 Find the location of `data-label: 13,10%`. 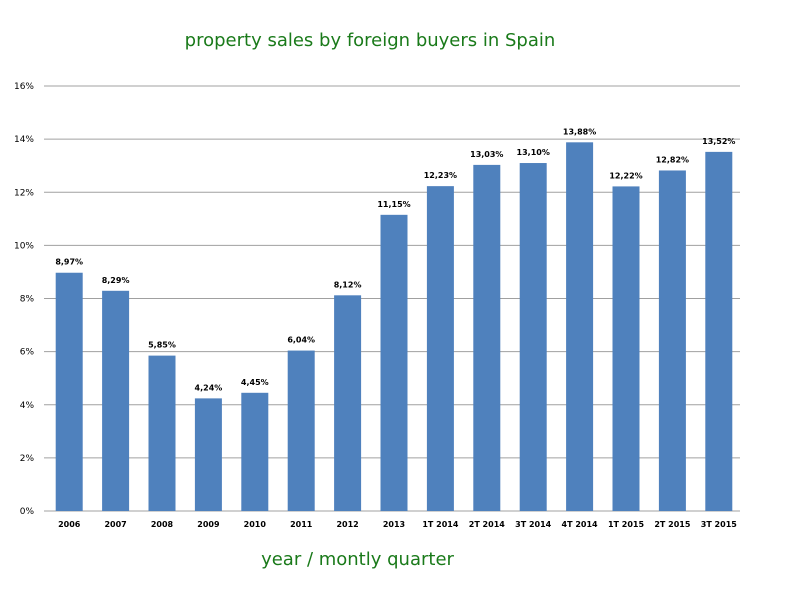

data-label: 13,10% is located at coordinates (533, 152).